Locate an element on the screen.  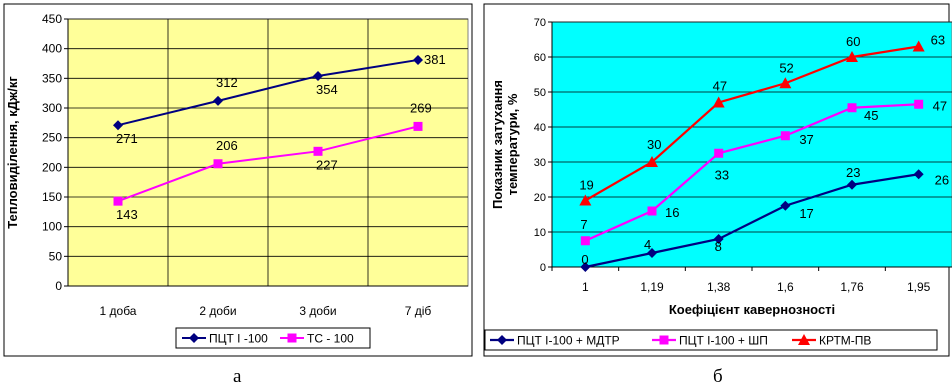
caption-a: а is located at coordinates (237, 376).